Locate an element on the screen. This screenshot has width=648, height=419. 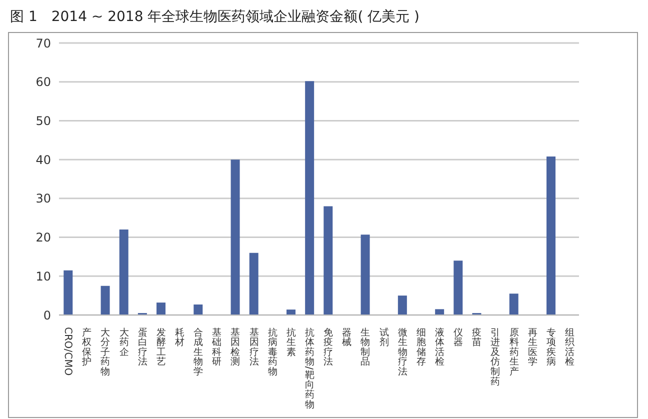
category-label: 抗体药物/靶向药物 is located at coordinates (309, 368).